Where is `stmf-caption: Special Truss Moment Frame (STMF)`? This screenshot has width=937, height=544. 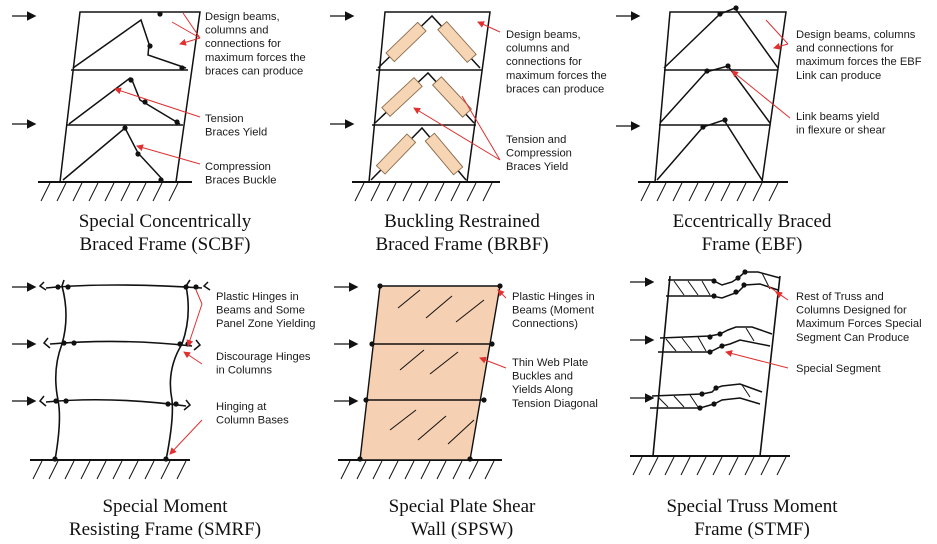 stmf-caption: Special Truss Moment Frame (STMF) is located at coordinates (752, 518).